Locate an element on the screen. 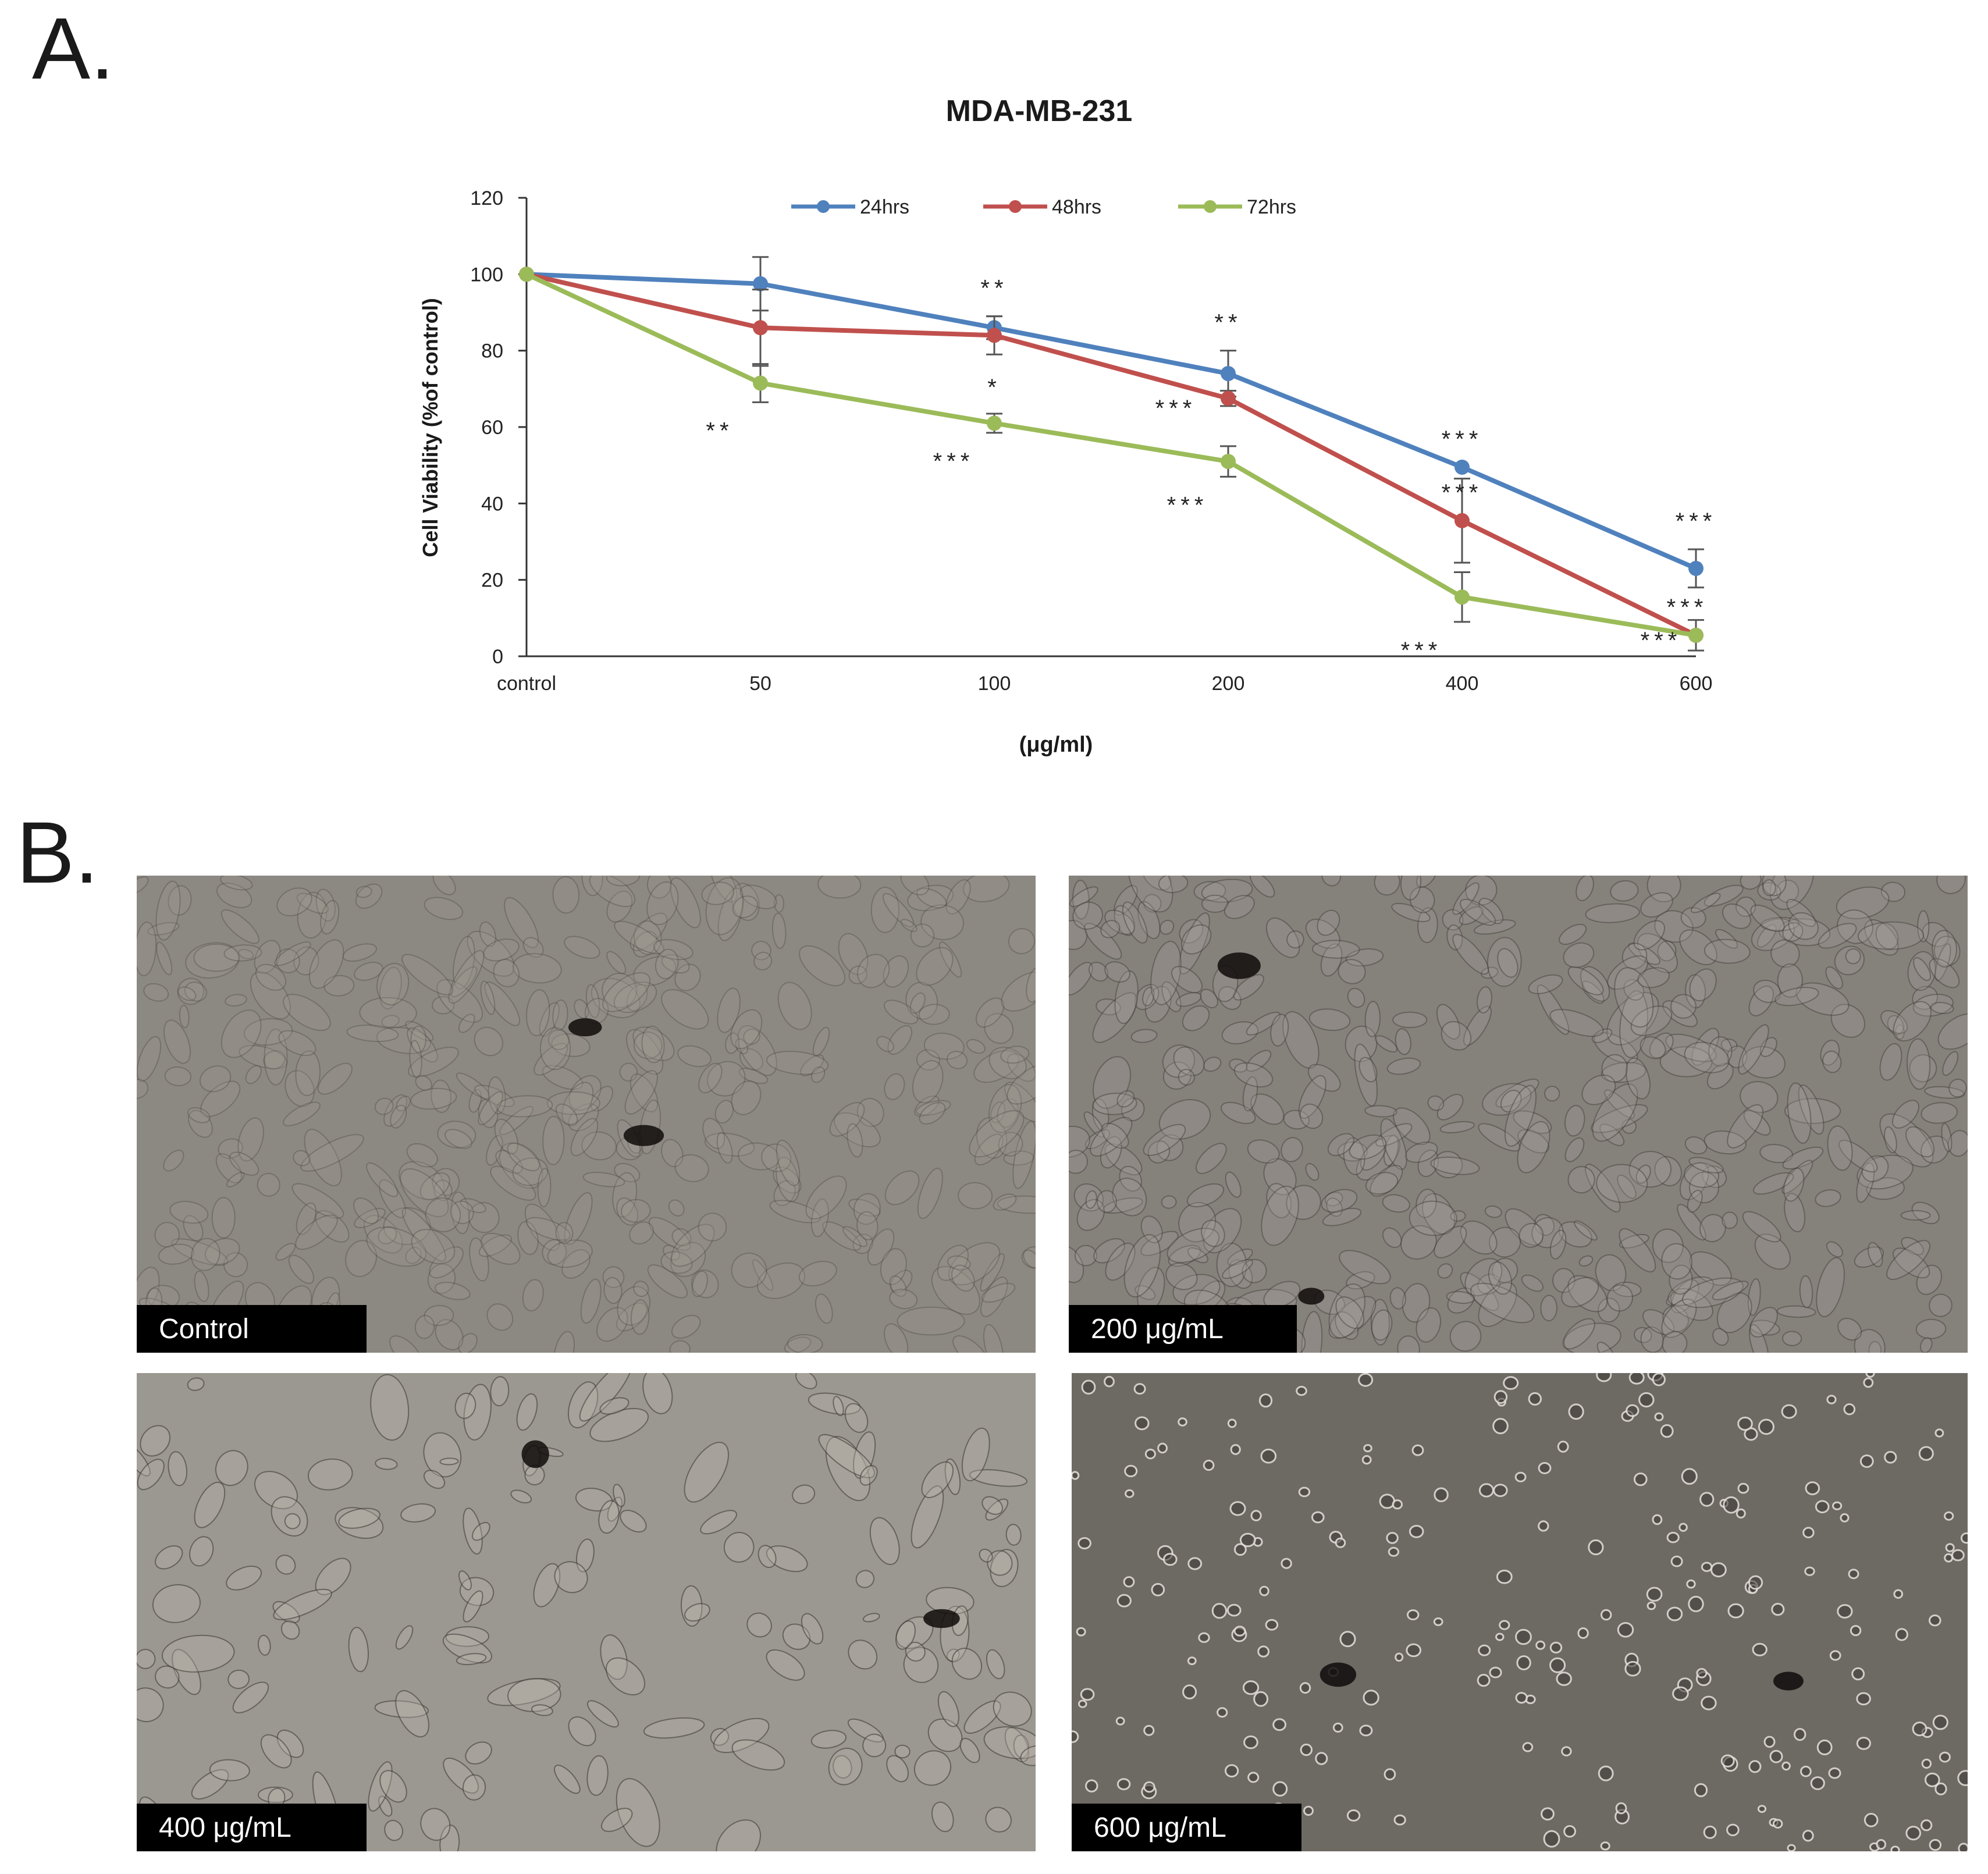 This screenshot has width=1988, height=1874. micrograph-background is located at coordinates (1520, 1612).